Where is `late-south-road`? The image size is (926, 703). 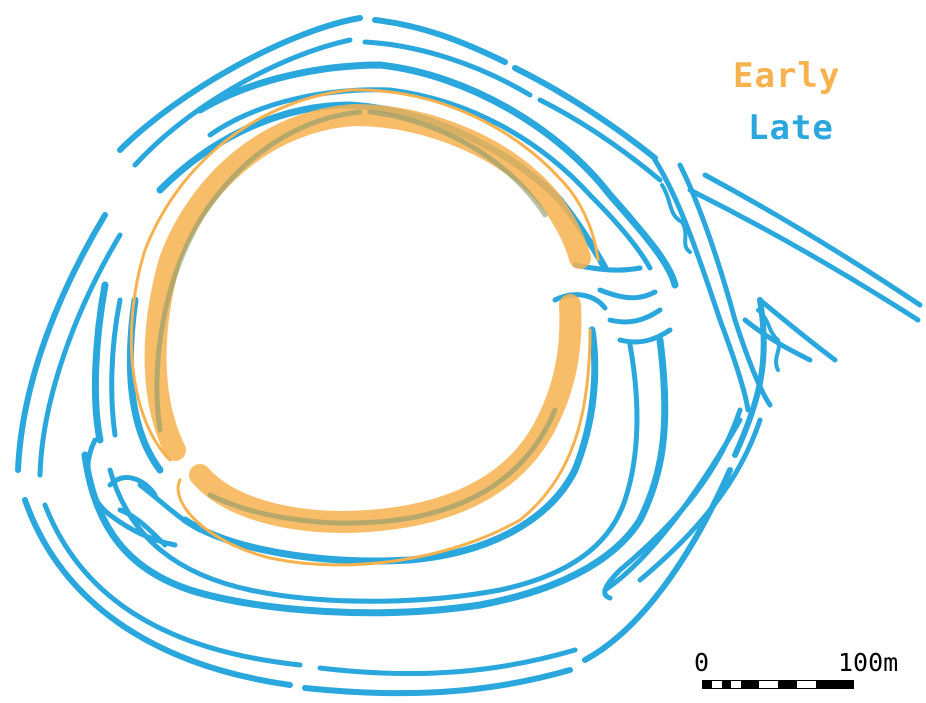
late-south-road is located at coordinates (682, 504).